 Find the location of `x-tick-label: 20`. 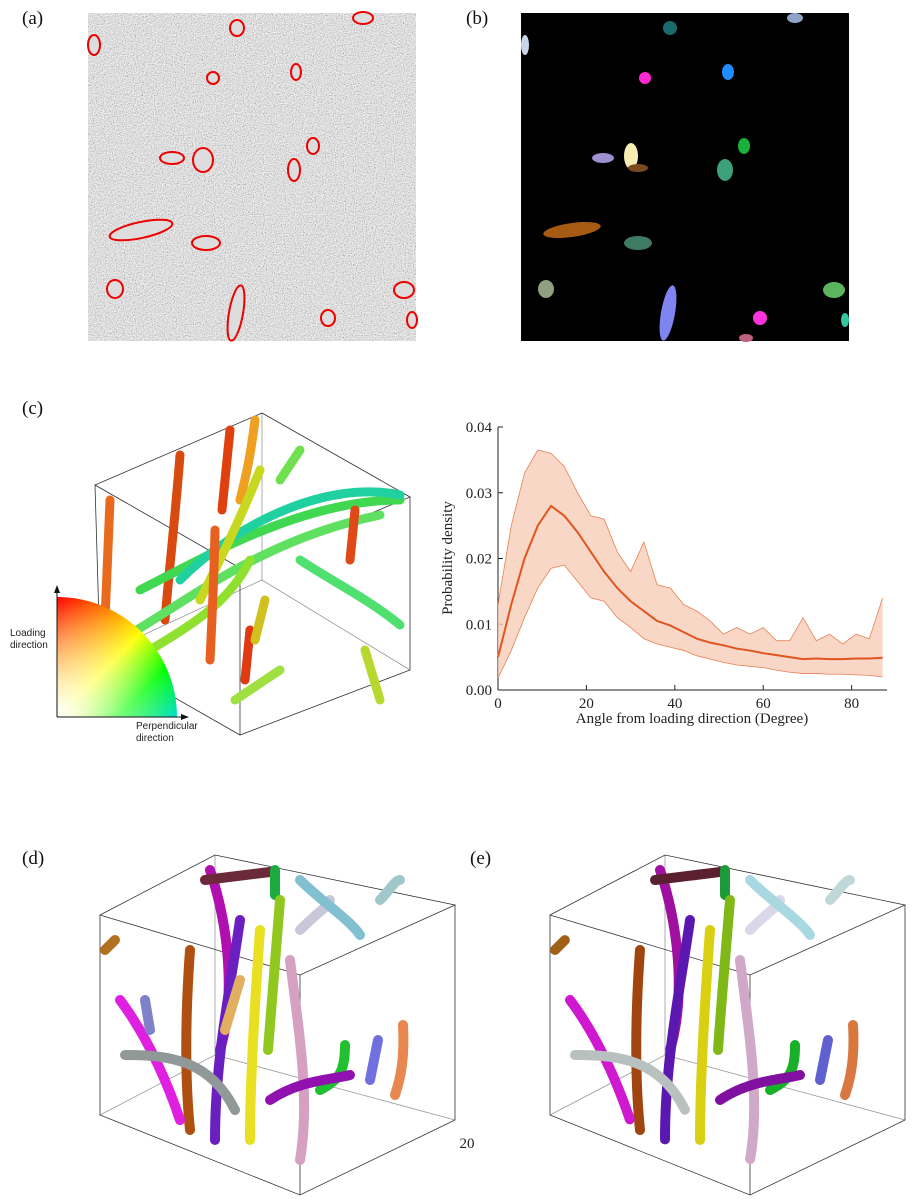

x-tick-label: 20 is located at coordinates (586, 704).